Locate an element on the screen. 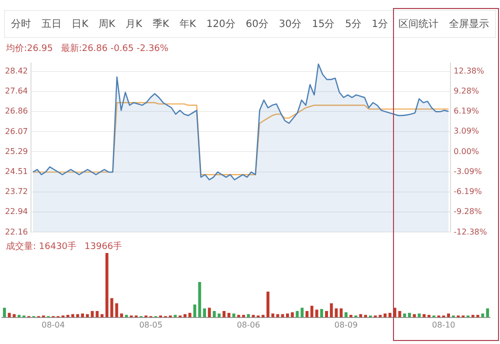 Image resolution: width=500 pixels, height=344 pixels. y2-tick-label: -9.28% is located at coordinates (468, 211).